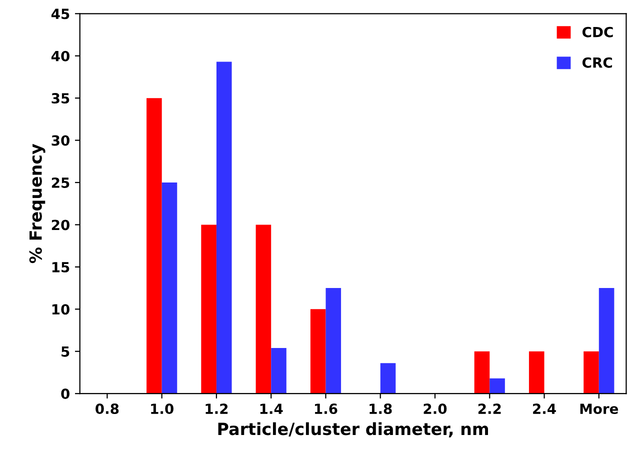  Describe the element at coordinates (61, 225) in the screenshot. I see `y-tick-label: 20` at that location.